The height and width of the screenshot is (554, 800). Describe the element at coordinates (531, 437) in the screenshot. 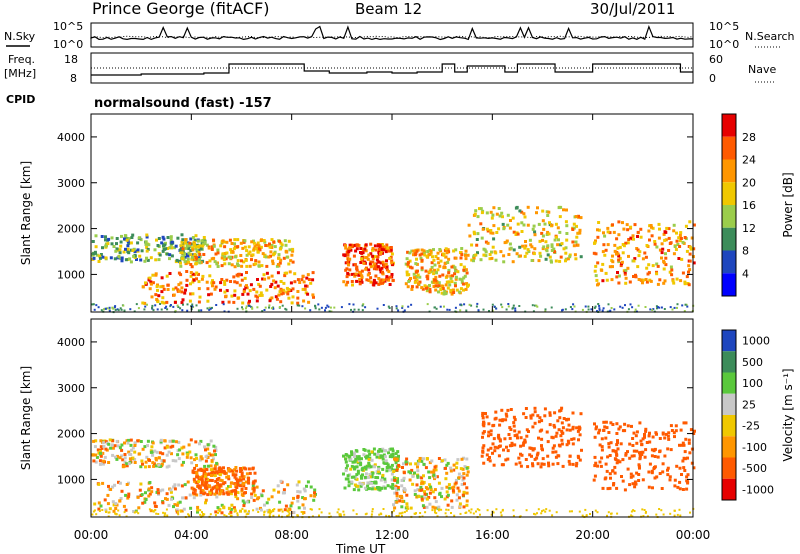

I see `echo-region` at that location.